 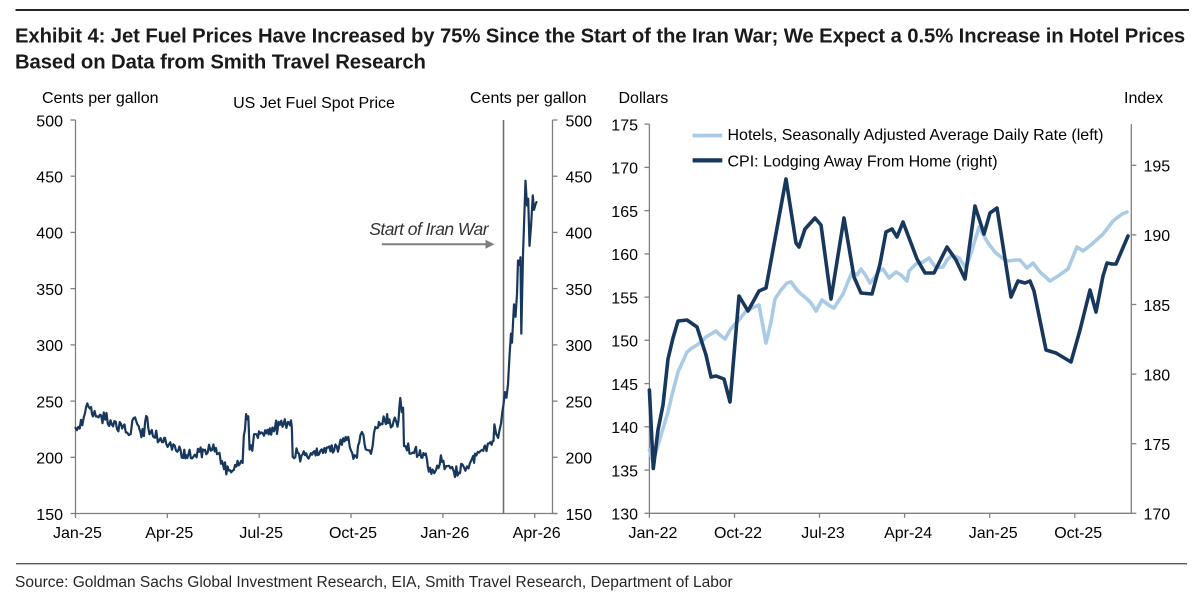 I want to click on svg-text:Based on Data from Smith Trave: Based on Data from Smith Travel Research, so click(x=220, y=63).